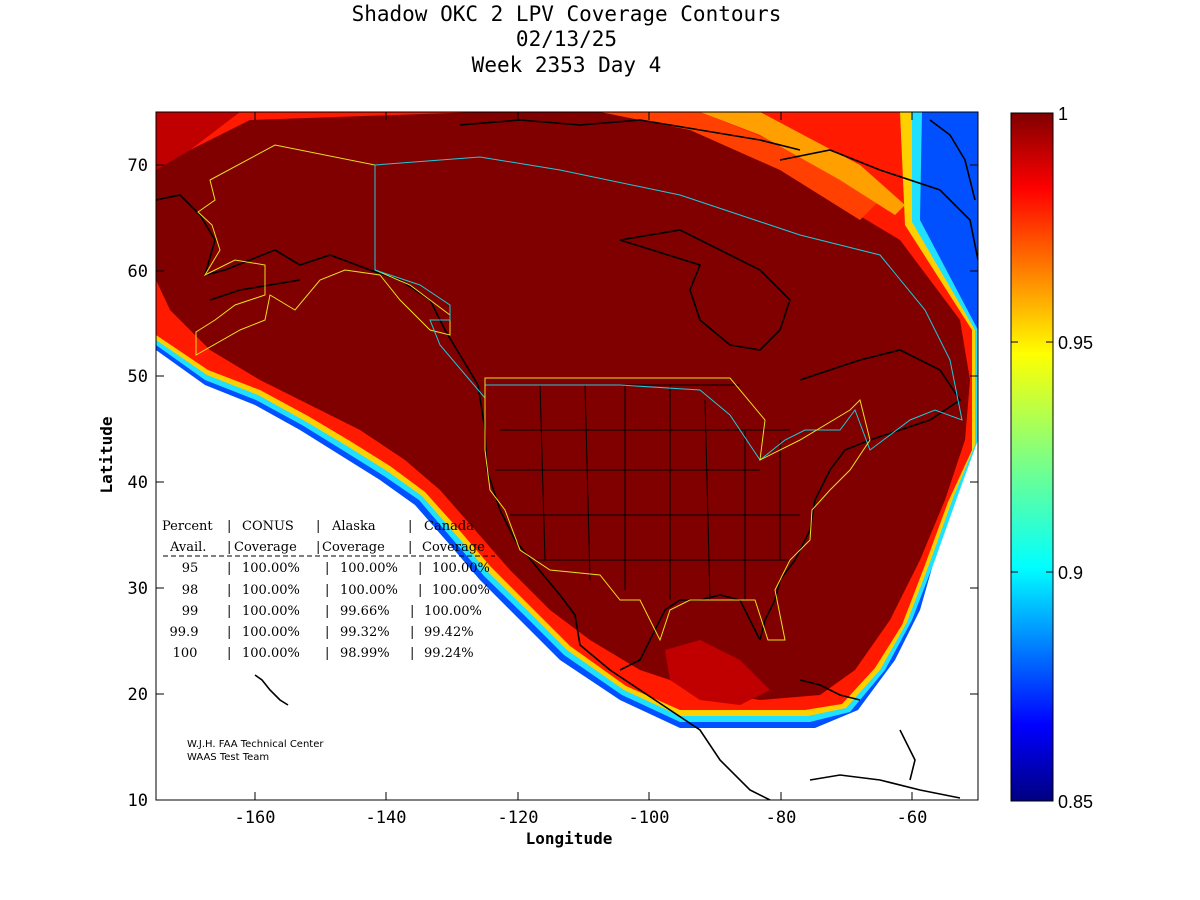 The image size is (1200, 900). I want to click on table-header-conus: CONUS, so click(268, 526).